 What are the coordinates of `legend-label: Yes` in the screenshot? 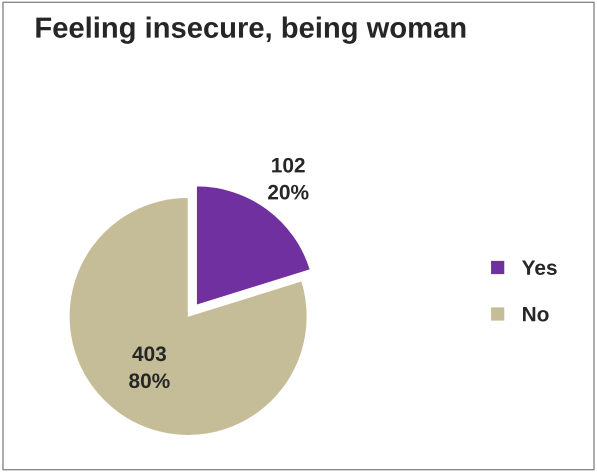 It's located at (539, 267).